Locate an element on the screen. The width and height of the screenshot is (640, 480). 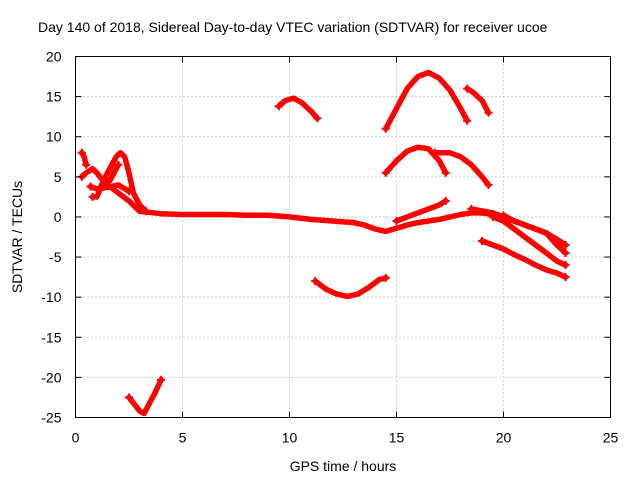
y-tick-label: -5 is located at coordinates (55, 257).